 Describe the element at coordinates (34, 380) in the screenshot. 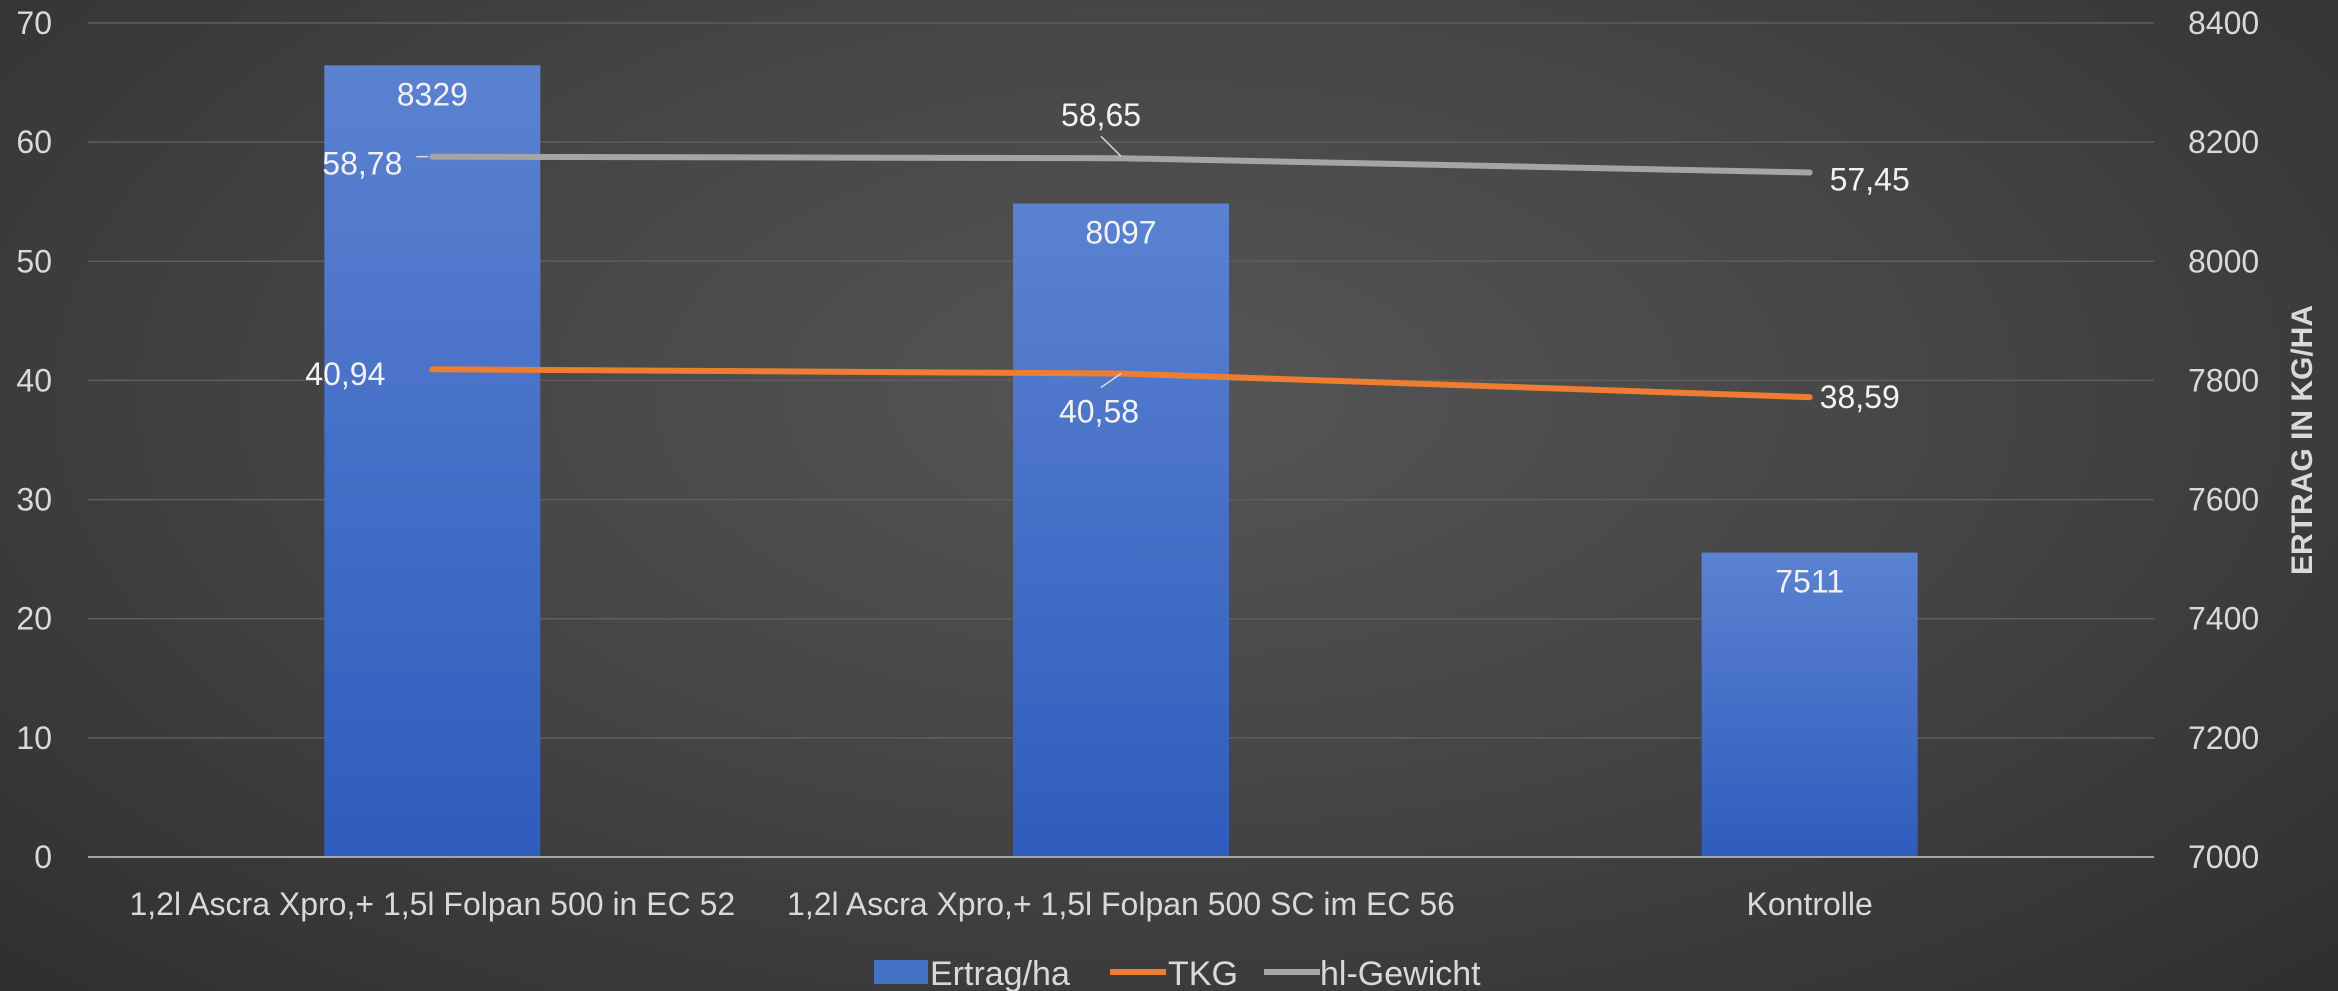

I see `left-axis-tick-label: 40` at that location.